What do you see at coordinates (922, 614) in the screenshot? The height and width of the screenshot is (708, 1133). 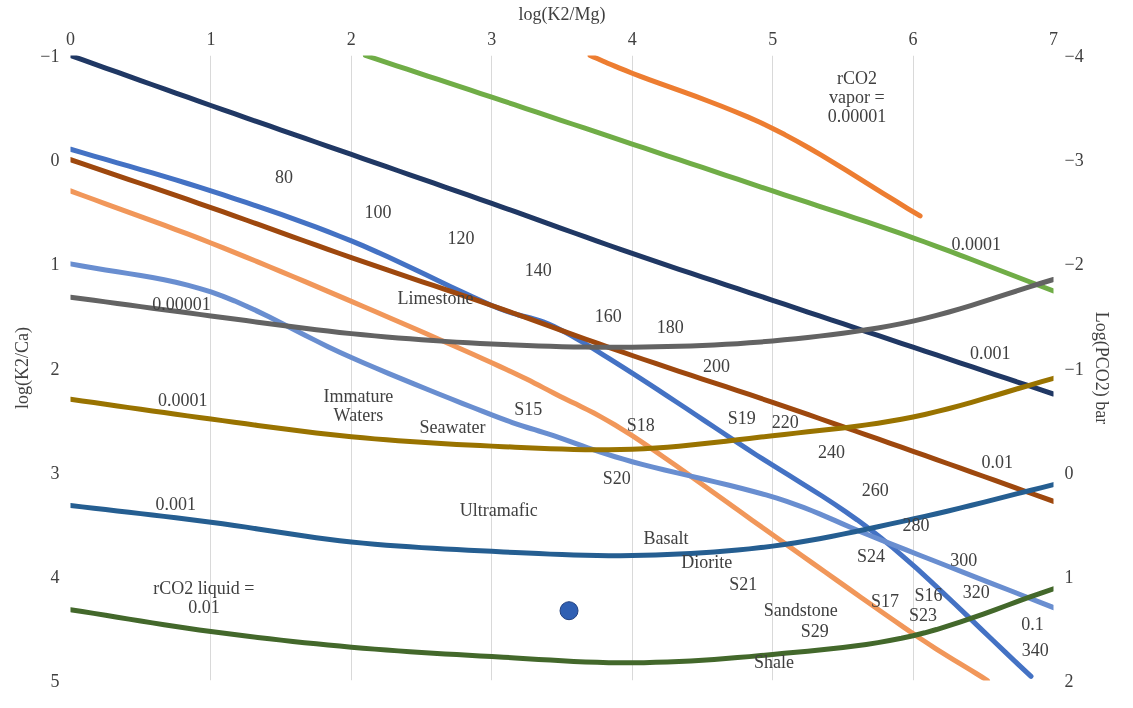 I see `annotation: S23` at bounding box center [922, 614].